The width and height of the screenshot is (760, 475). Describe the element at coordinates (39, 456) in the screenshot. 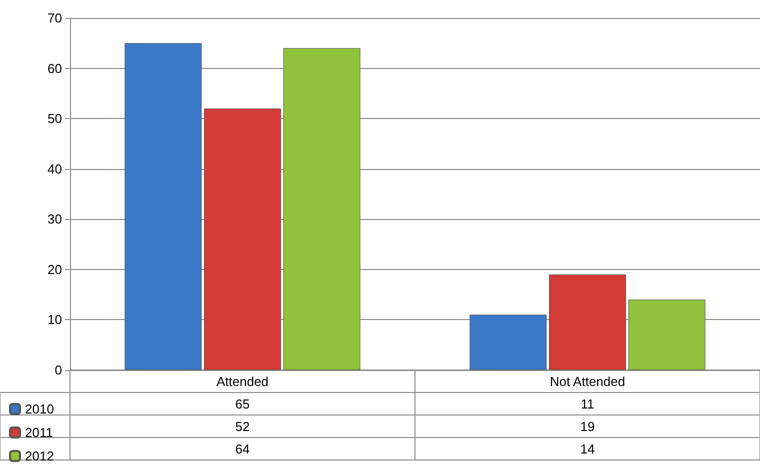

I see `legend-label: 2012` at that location.